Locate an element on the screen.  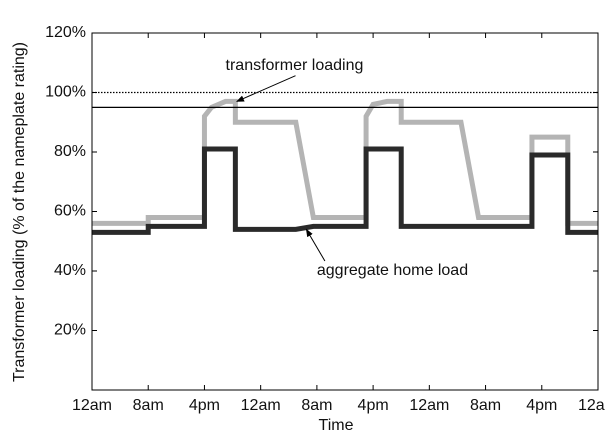
x-axis-label: Time is located at coordinates (336, 425).